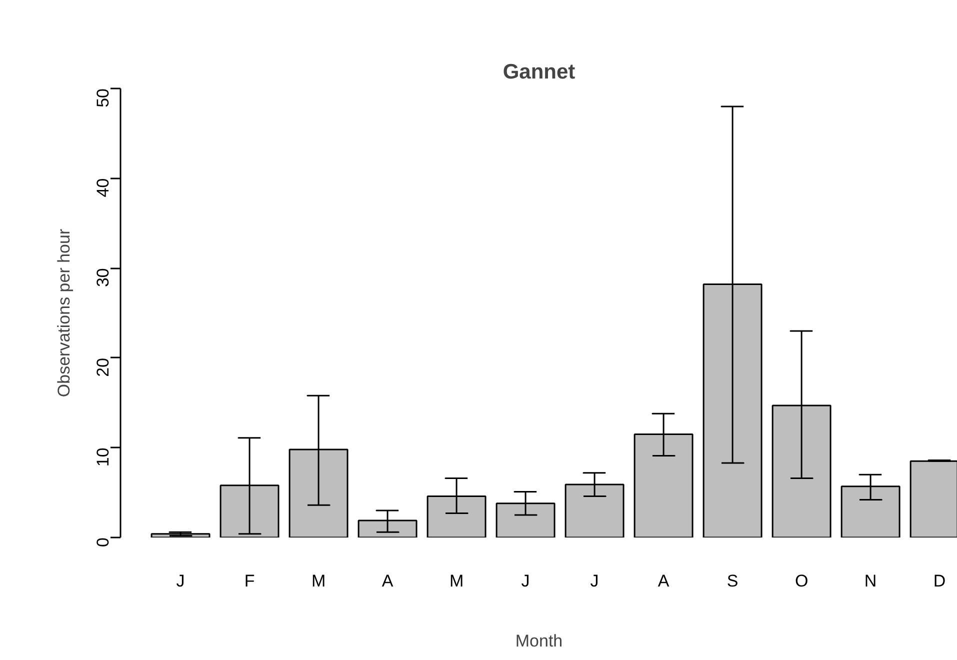 The width and height of the screenshot is (957, 660). I want to click on x-tick-label: F, so click(249, 581).